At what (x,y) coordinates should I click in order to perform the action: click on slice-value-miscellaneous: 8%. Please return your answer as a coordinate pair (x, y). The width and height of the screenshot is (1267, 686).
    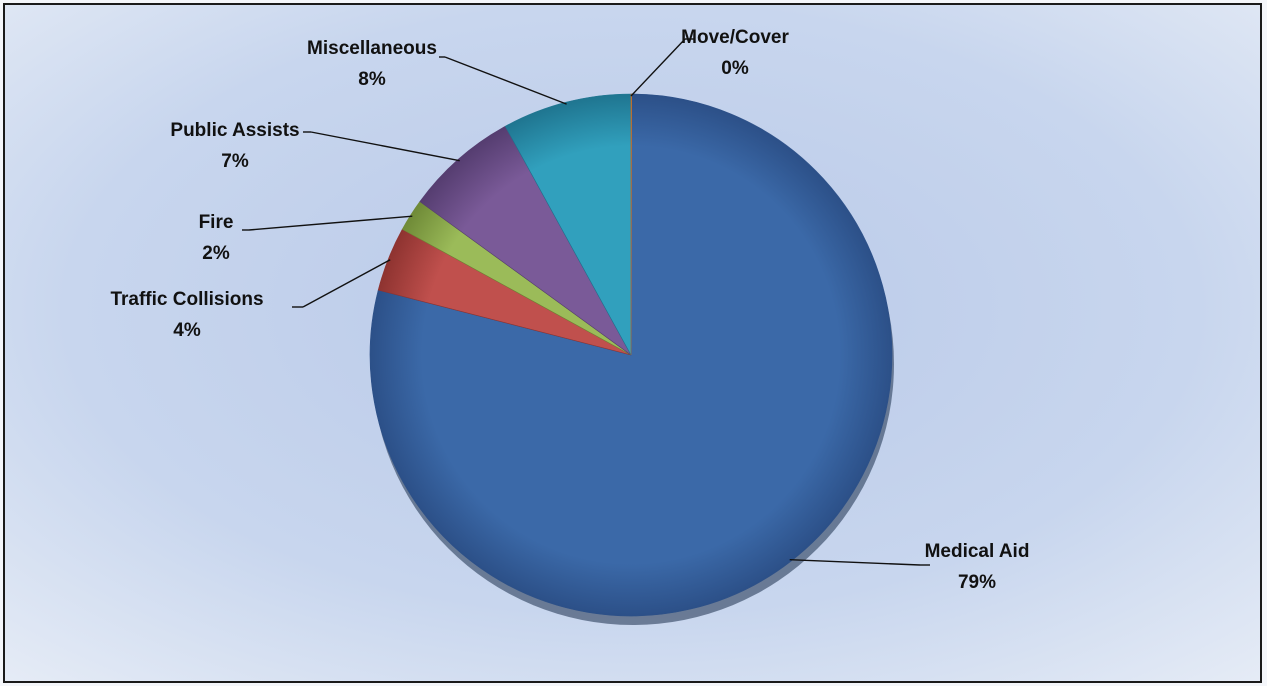
    Looking at the image, I should click on (372, 79).